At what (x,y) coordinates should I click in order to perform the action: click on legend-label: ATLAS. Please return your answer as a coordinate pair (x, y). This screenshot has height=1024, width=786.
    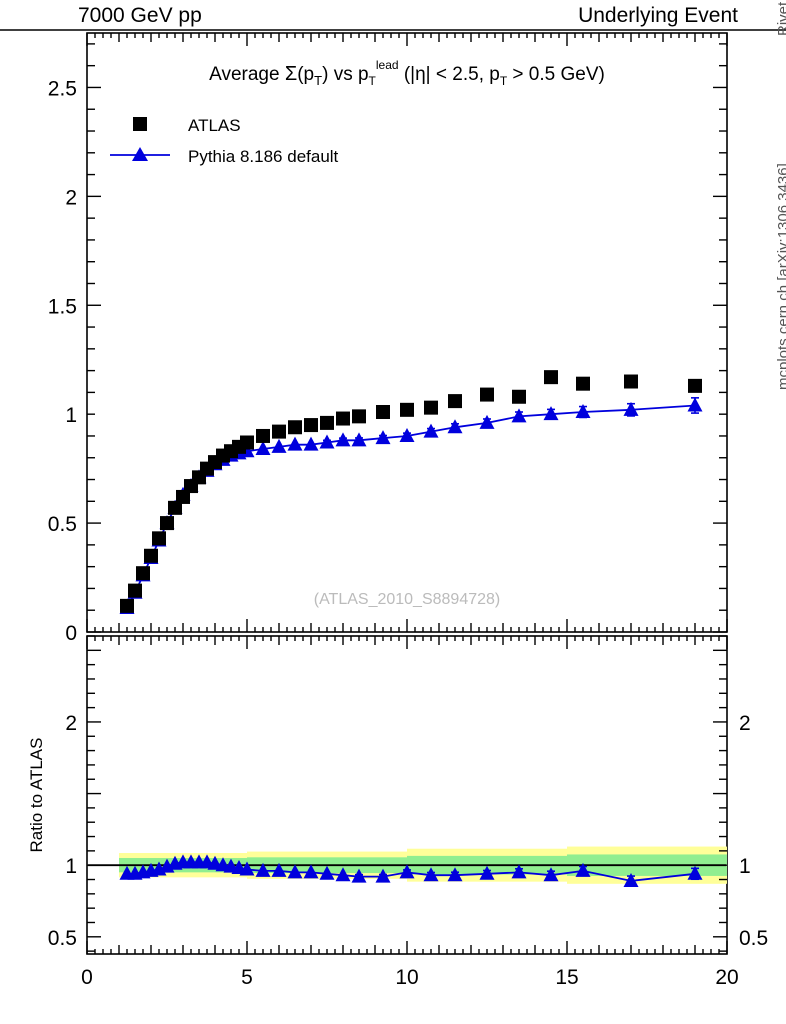
    Looking at the image, I should click on (214, 125).